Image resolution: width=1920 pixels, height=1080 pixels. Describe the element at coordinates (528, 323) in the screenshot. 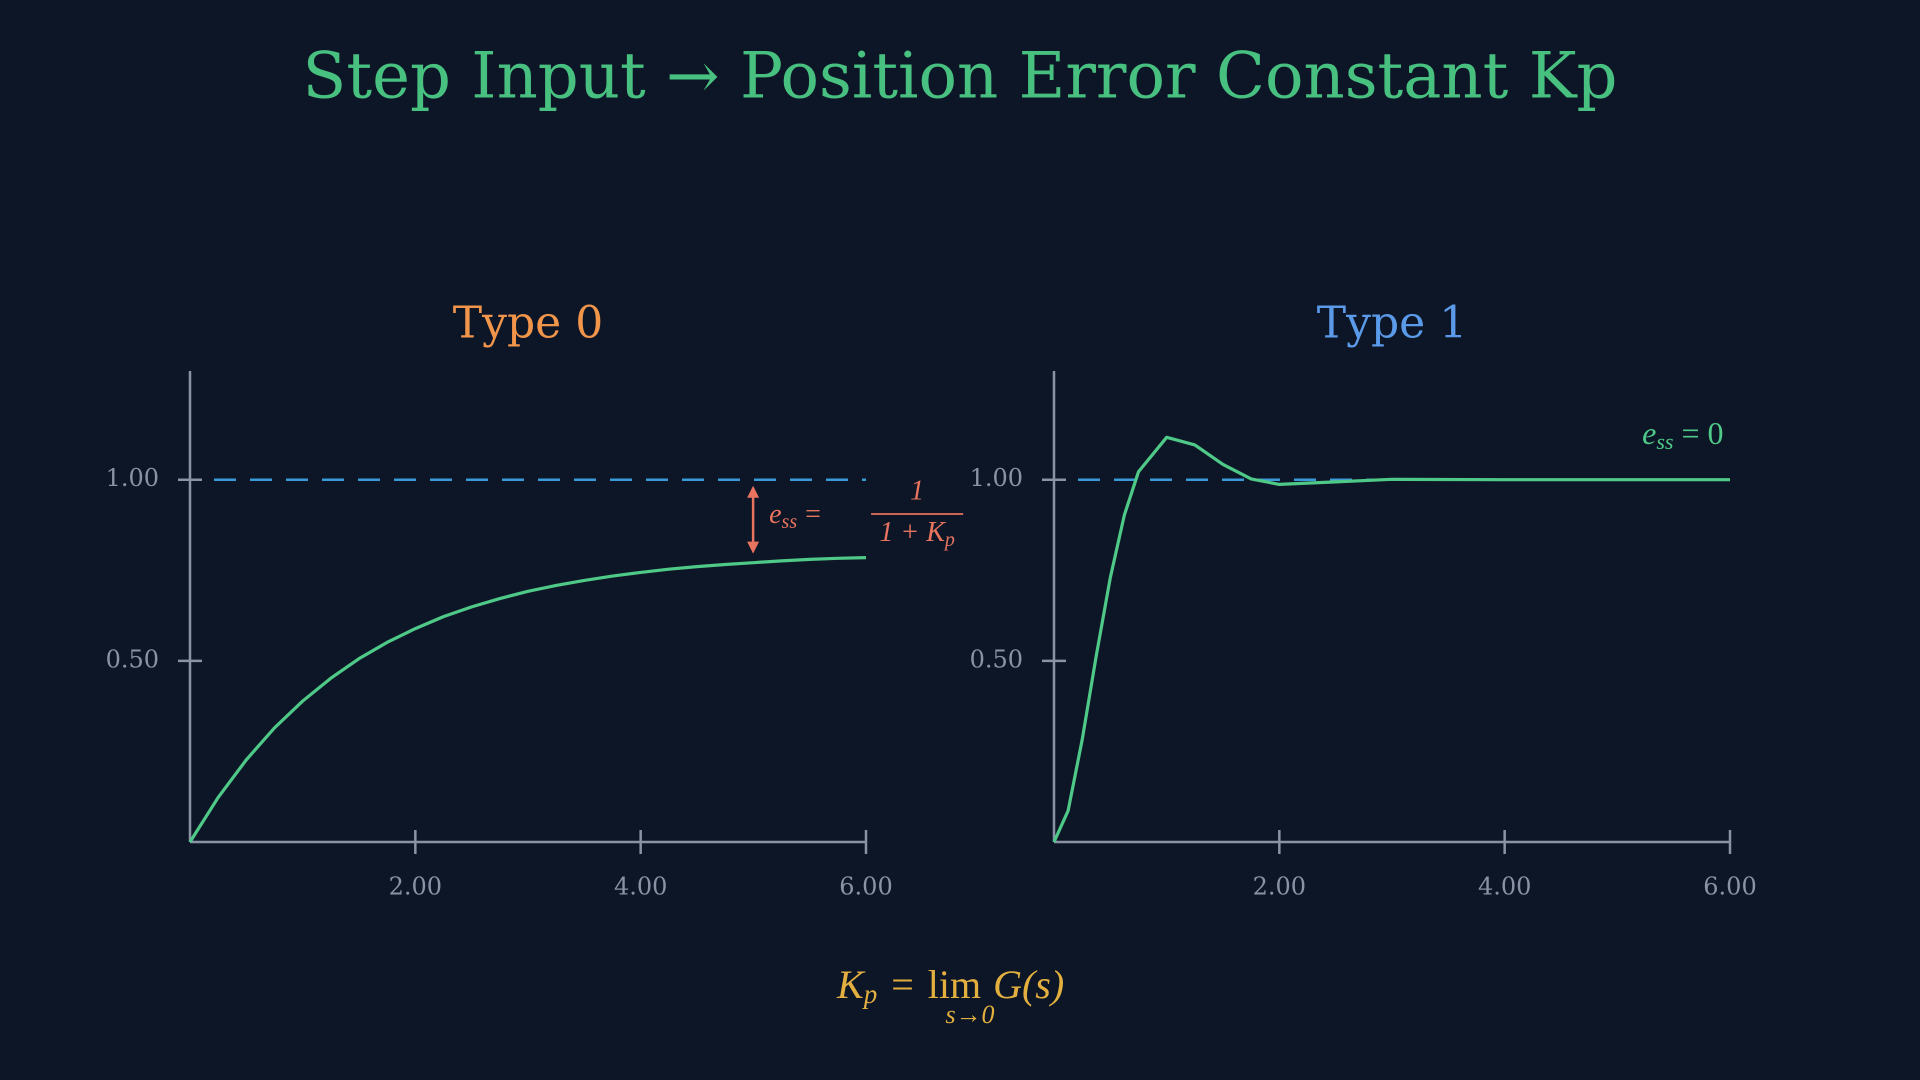

I see `chart-title: Type 0` at that location.